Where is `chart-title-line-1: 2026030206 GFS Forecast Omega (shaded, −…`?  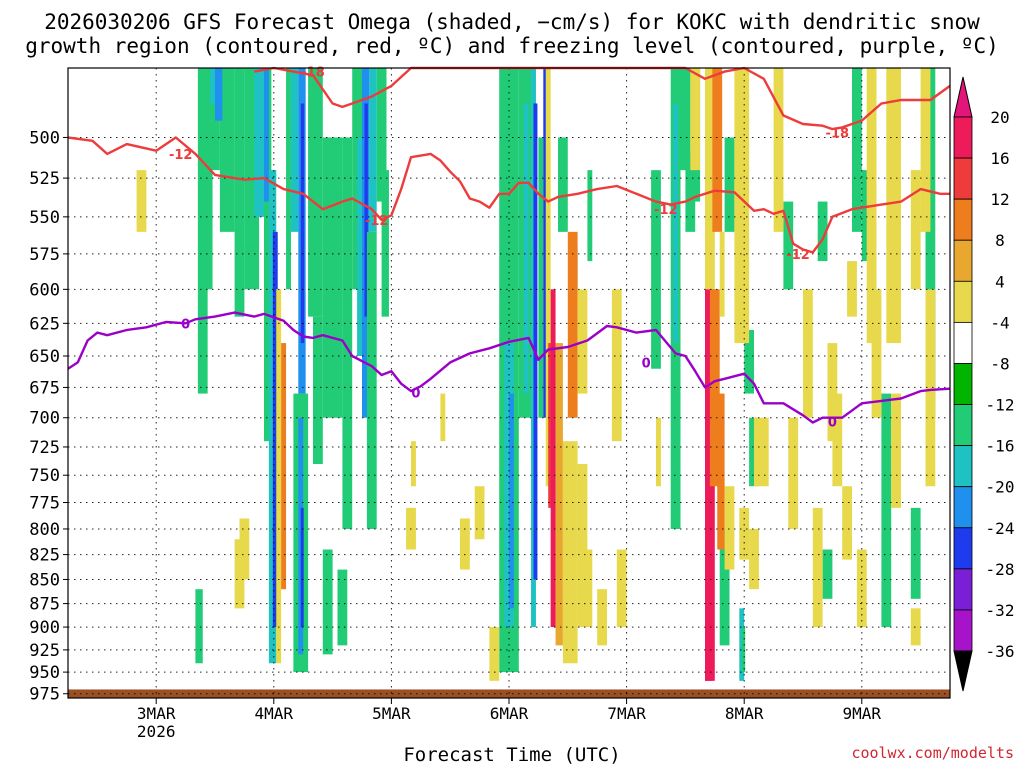
chart-title-line-1: 2026030206 GFS Forecast Omega (shaded, −… is located at coordinates (512, 22).